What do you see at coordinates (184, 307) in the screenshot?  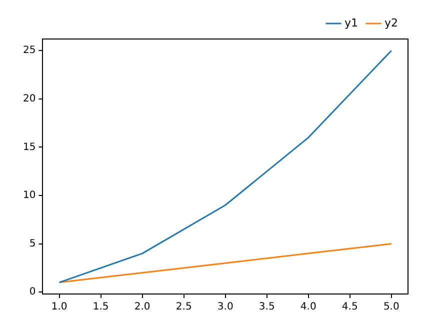 I see `x-tick-label: 2.5` at bounding box center [184, 307].